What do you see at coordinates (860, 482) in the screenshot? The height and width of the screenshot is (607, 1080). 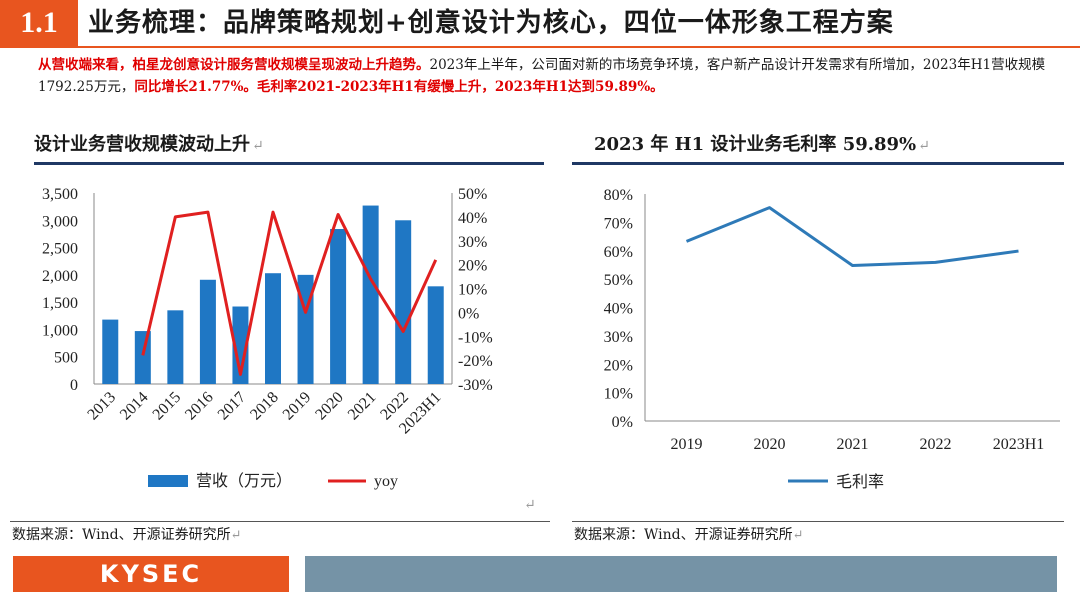 I see `legend-margin-label: 毛利率` at bounding box center [860, 482].